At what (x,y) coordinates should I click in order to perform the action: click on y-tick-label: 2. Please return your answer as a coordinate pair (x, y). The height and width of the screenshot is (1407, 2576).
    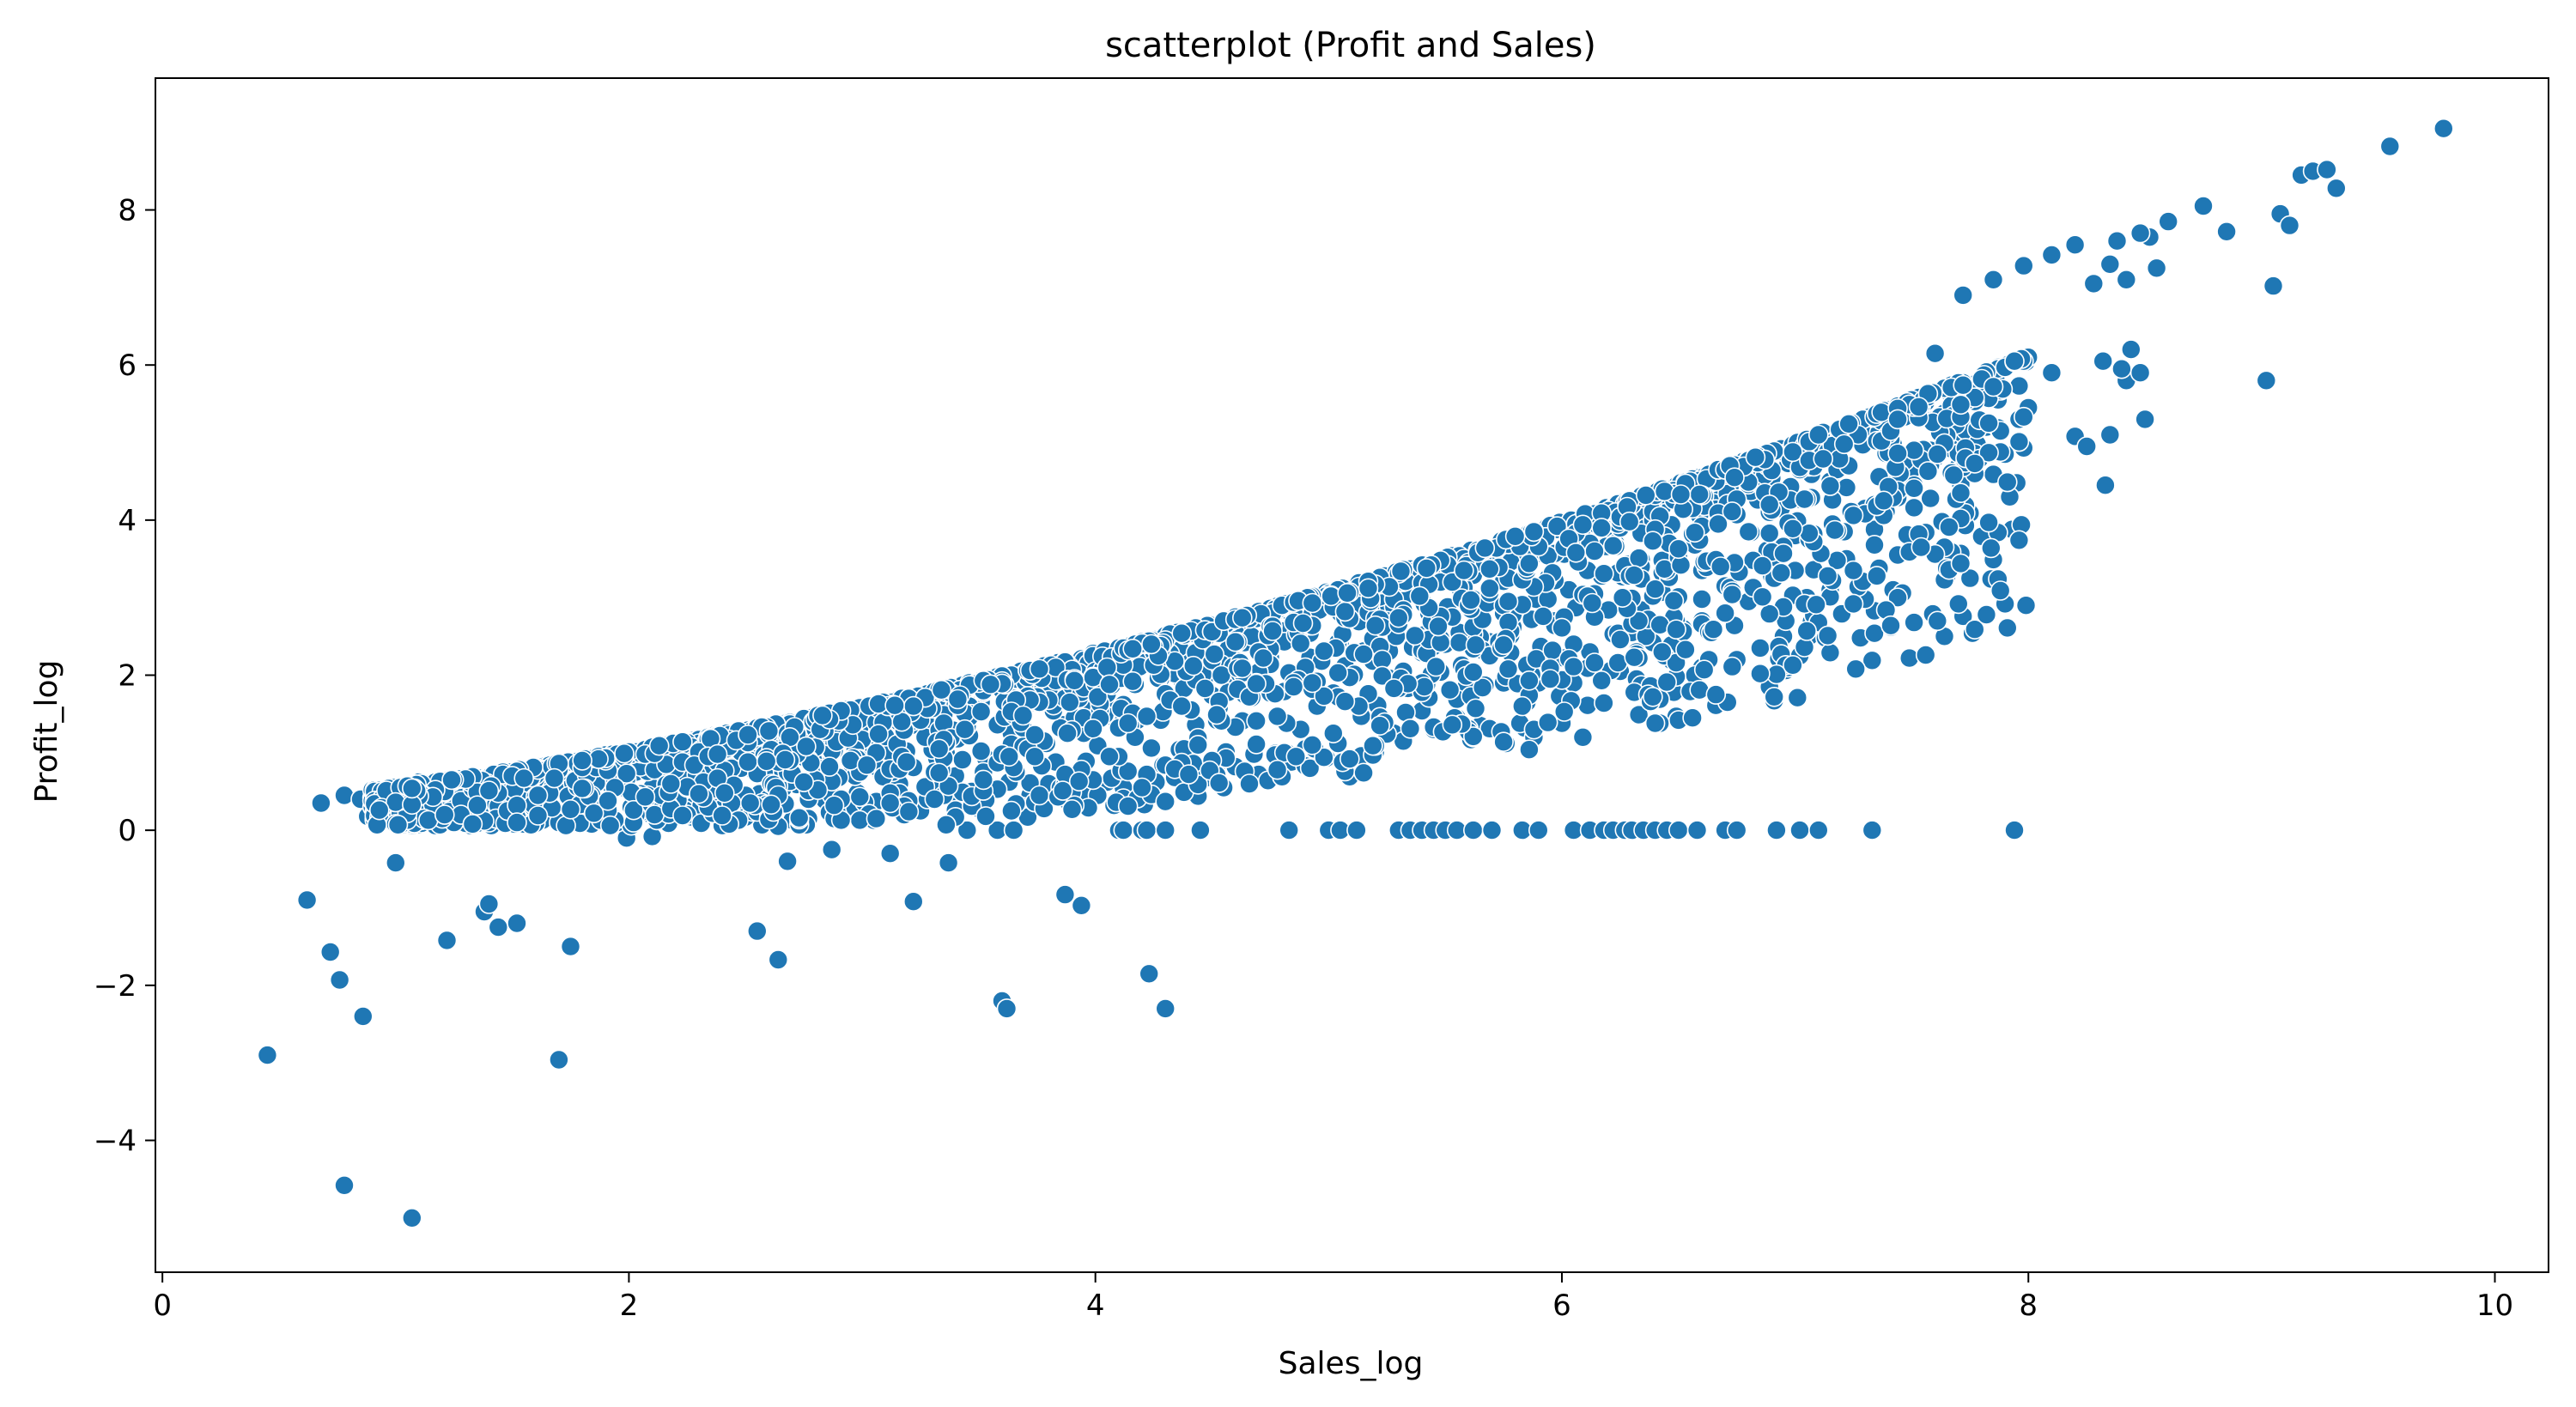
    Looking at the image, I should click on (128, 676).